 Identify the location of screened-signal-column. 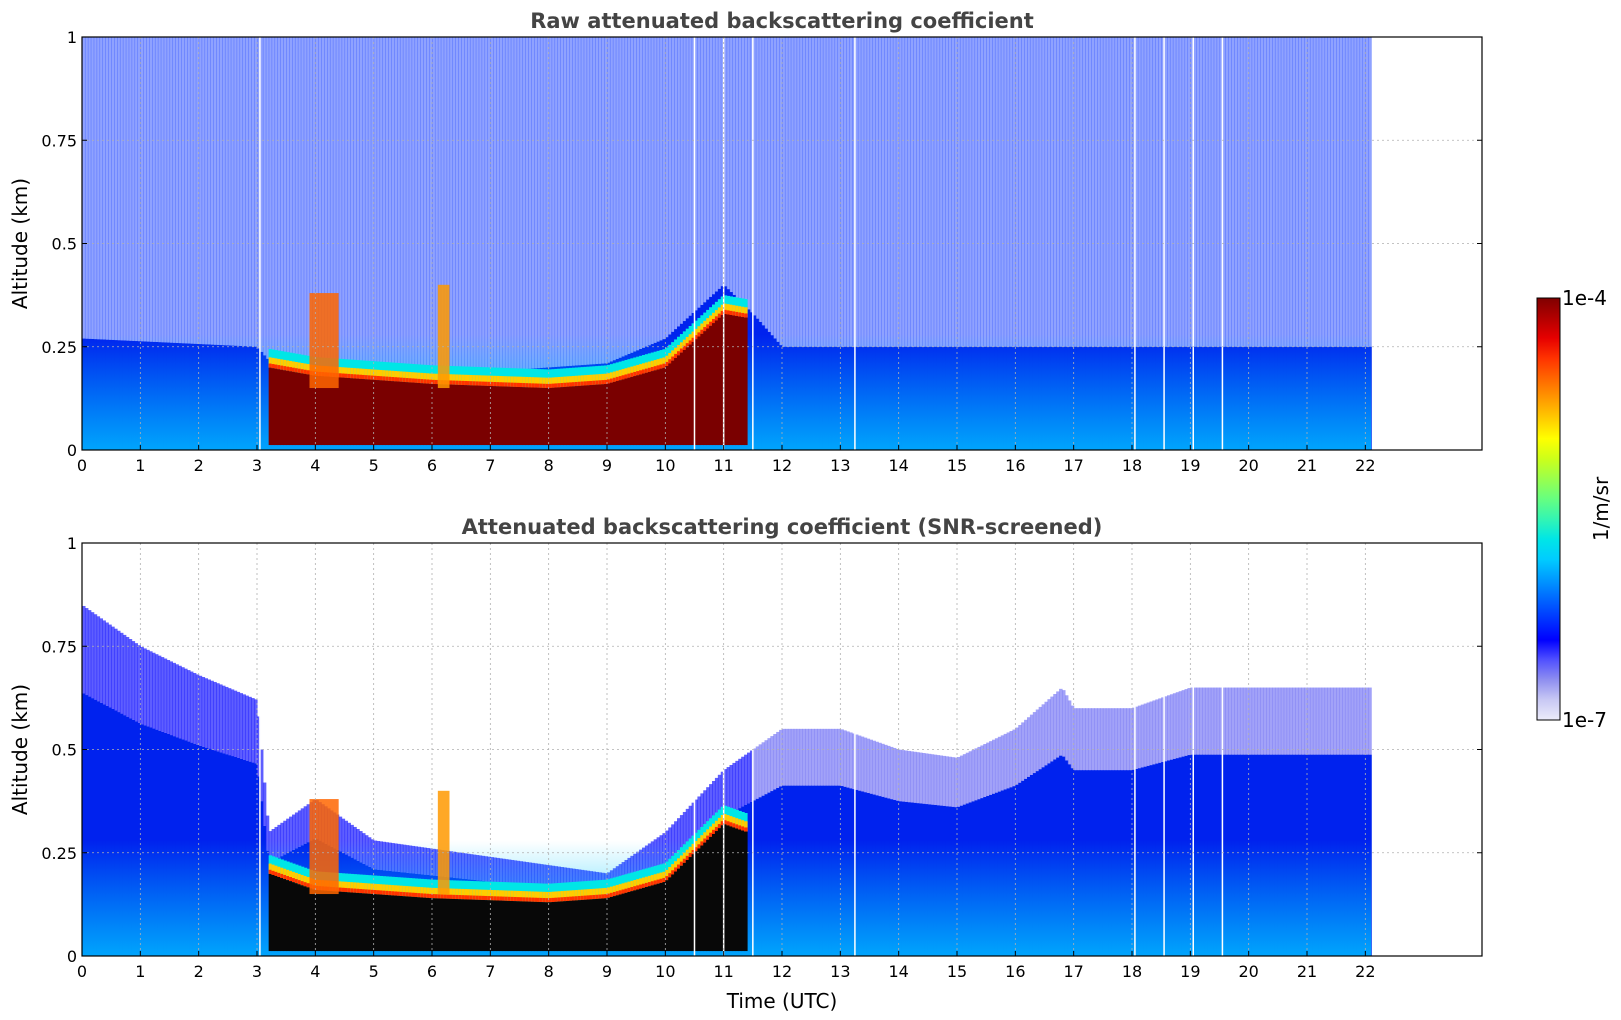
(130, 837).